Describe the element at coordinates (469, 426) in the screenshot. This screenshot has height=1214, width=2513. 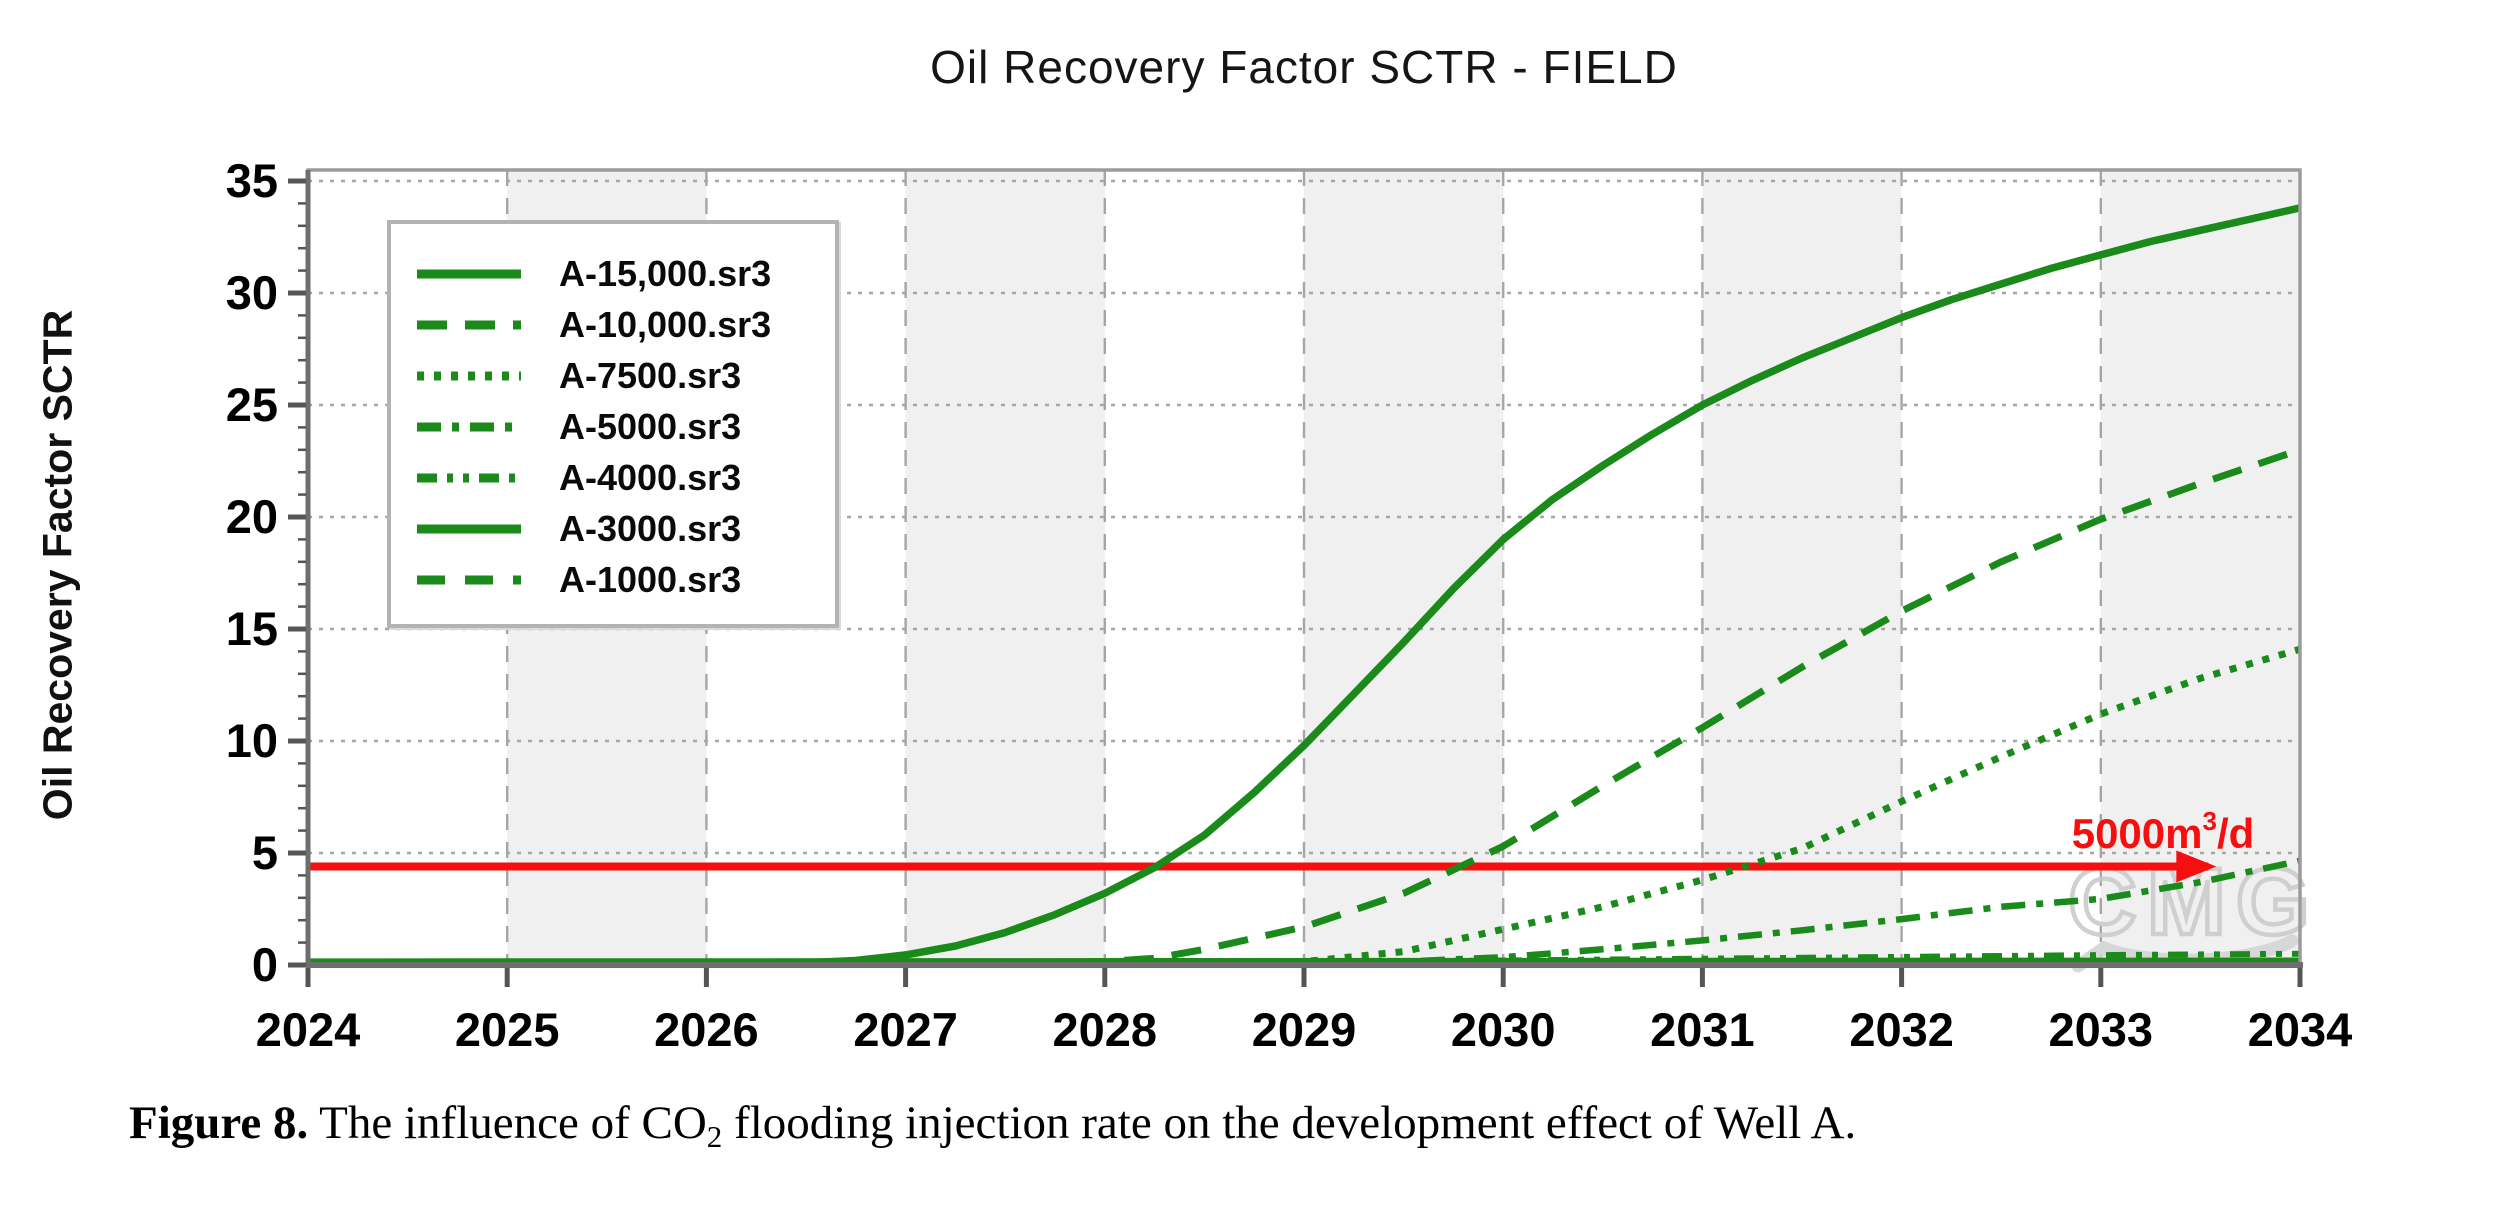
I see `legend-swatch-dash-dot` at that location.